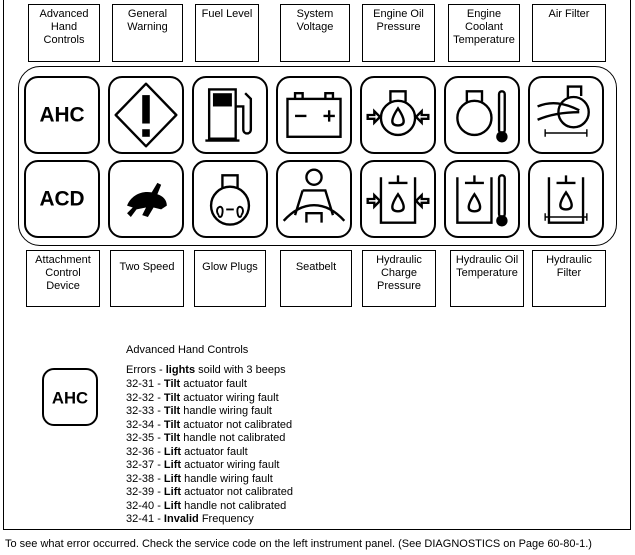  What do you see at coordinates (569, 33) in the screenshot?
I see `top-label: Air Filter` at bounding box center [569, 33].